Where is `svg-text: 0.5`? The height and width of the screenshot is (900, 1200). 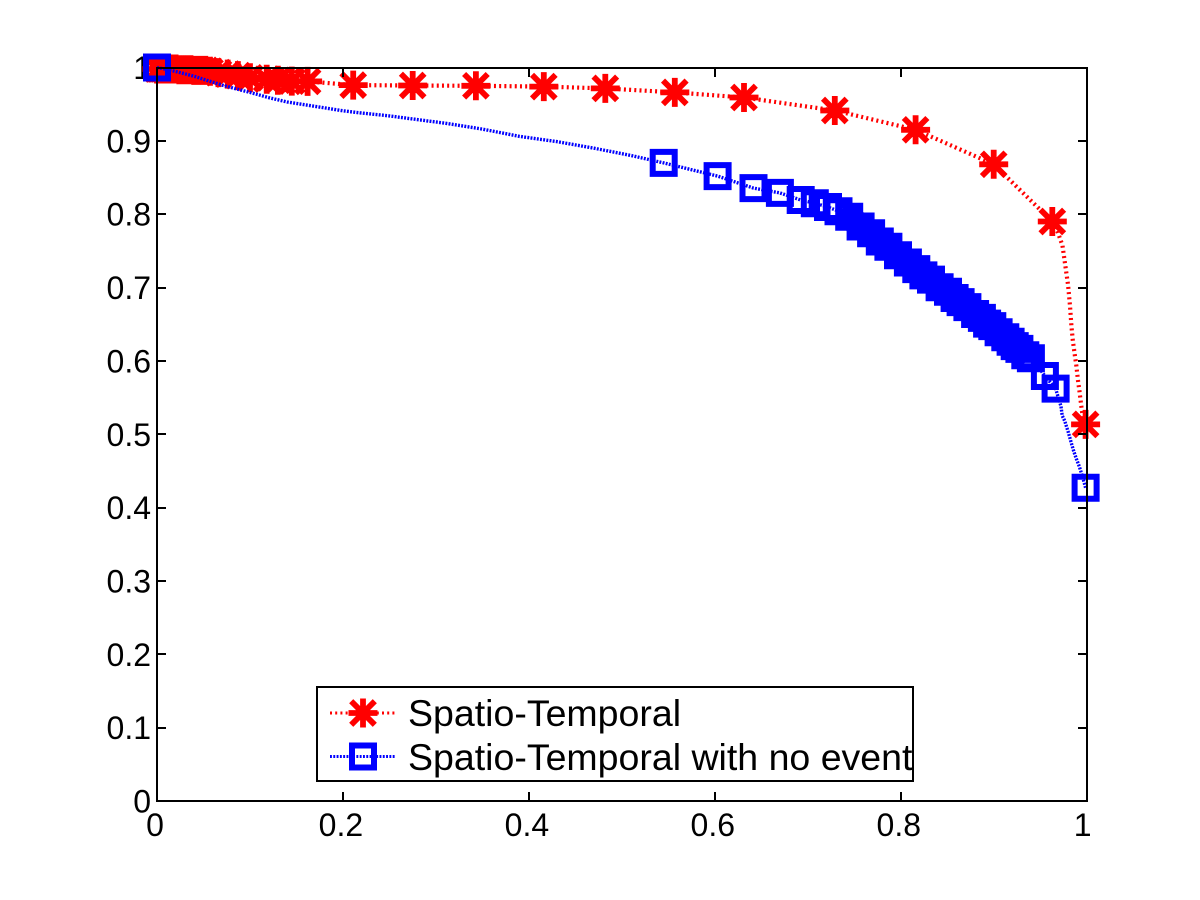
svg-text: 0.5 is located at coordinates (129, 435).